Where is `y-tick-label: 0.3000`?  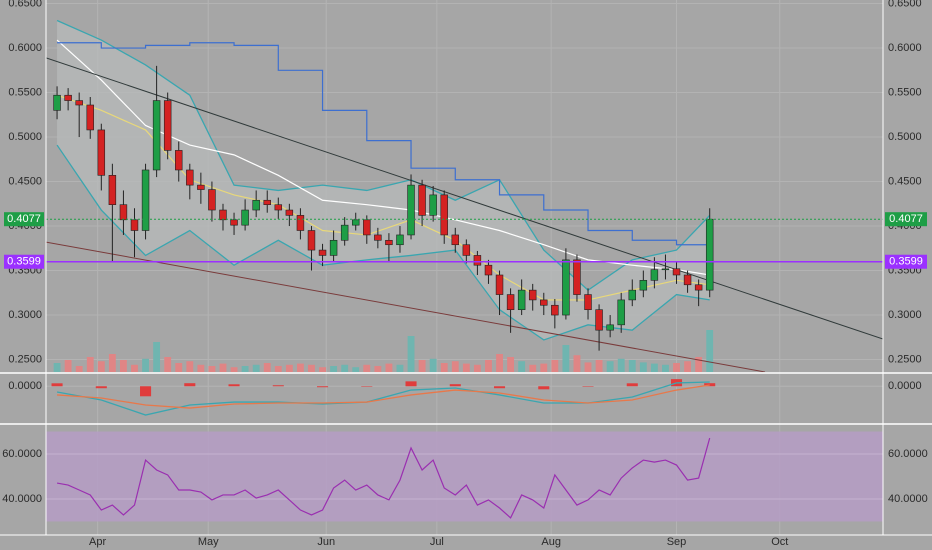
y-tick-label: 0.3000 is located at coordinates (905, 315).